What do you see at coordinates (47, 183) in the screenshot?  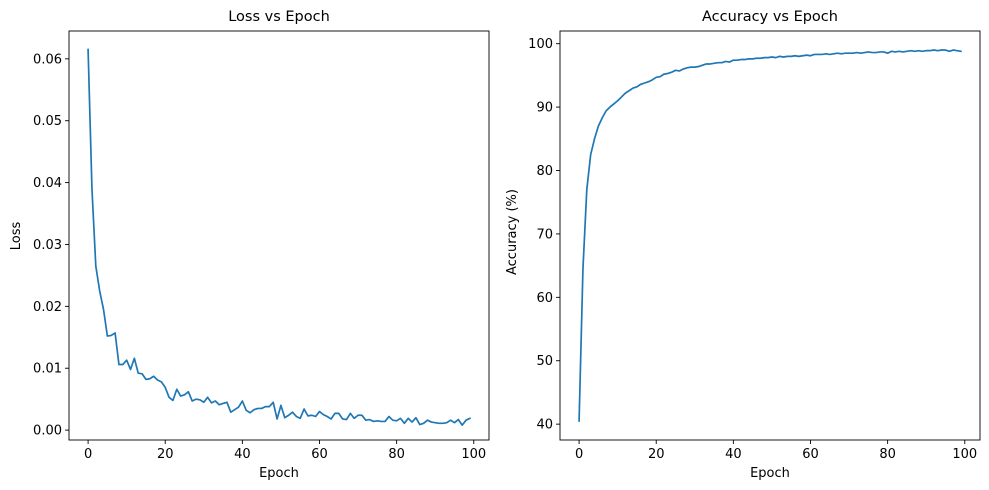 I see `loss-ytick-label: 0.04` at bounding box center [47, 183].